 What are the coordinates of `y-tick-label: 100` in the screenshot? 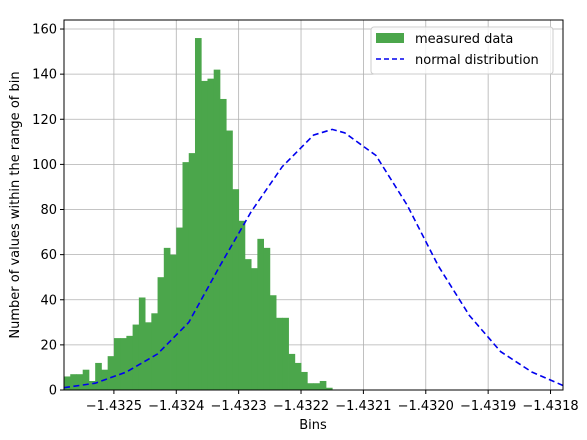 It's located at (44, 165).